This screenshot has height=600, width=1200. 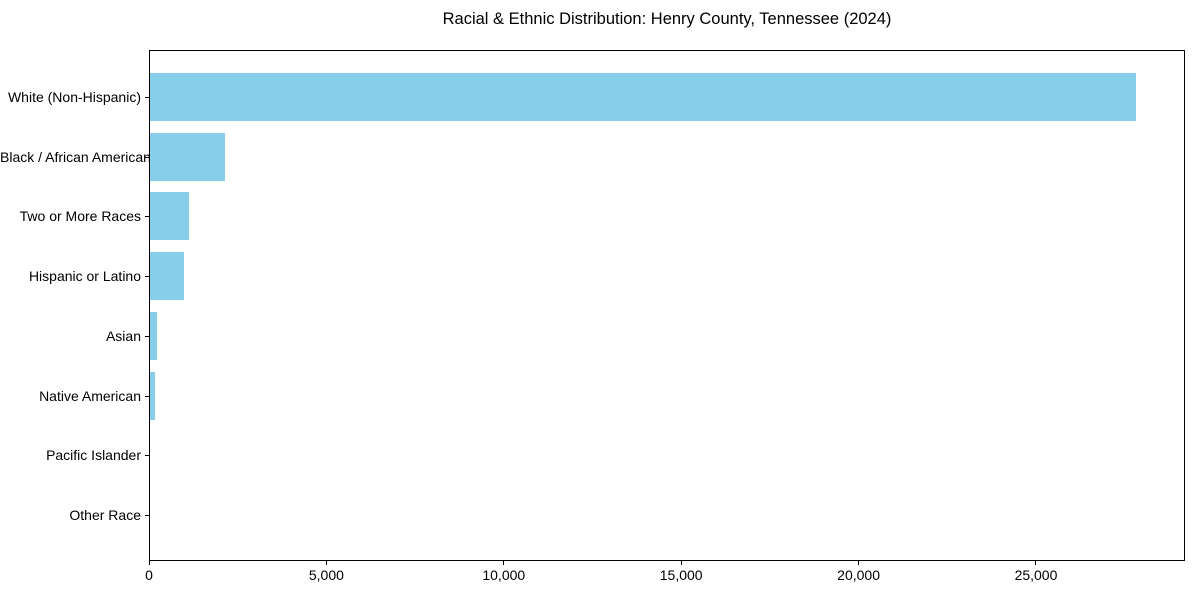 What do you see at coordinates (681, 575) in the screenshot?
I see `x-tick-label: 15,000` at bounding box center [681, 575].